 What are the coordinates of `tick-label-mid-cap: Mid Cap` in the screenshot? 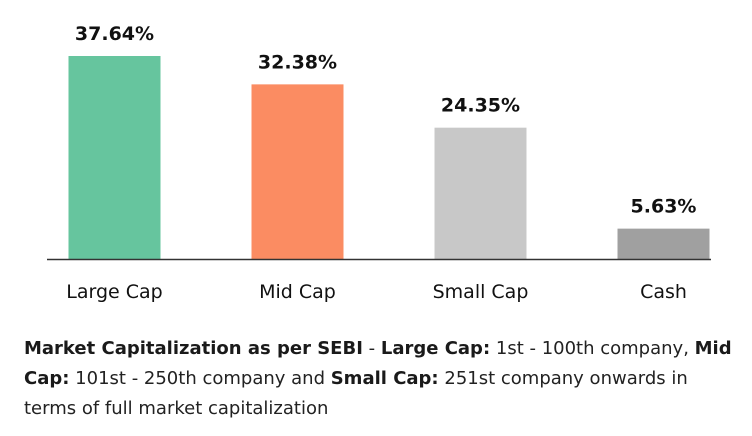 It's located at (297, 292).